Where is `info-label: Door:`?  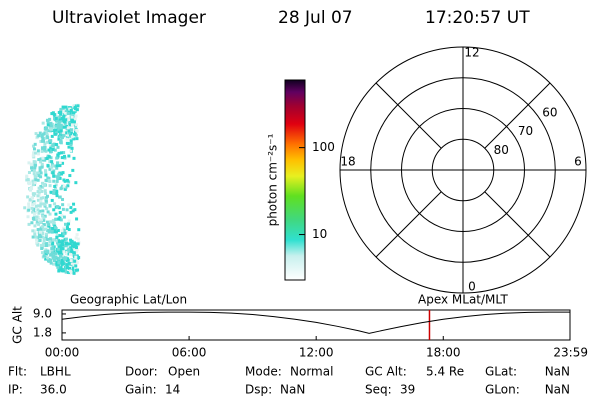
info-label: Door: is located at coordinates (141, 372).